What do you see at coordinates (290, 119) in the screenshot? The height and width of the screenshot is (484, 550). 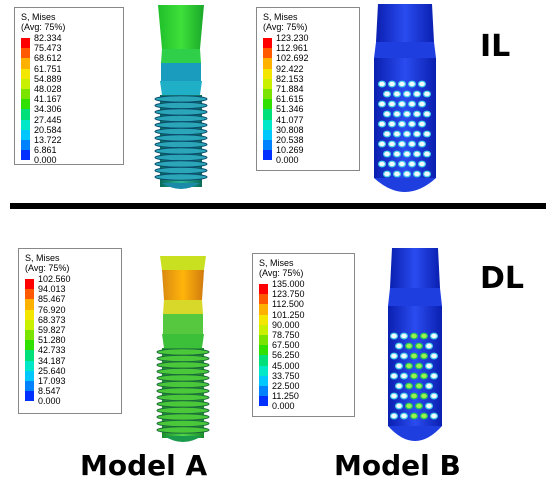 I see `legend-value: 41.077` at bounding box center [290, 119].